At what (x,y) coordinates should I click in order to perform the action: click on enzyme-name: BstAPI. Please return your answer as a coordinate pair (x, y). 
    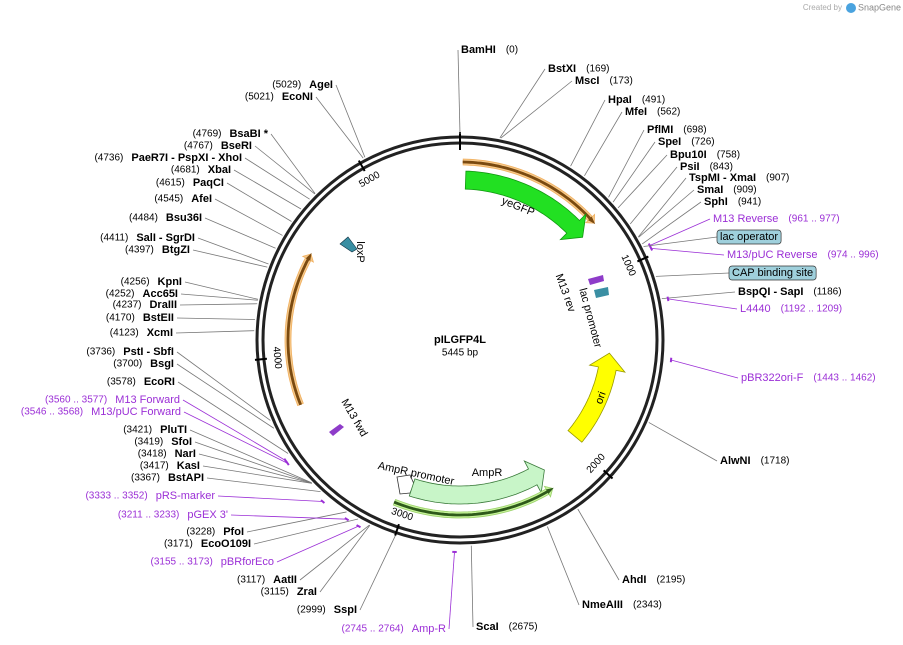
    Looking at the image, I should click on (186, 478).